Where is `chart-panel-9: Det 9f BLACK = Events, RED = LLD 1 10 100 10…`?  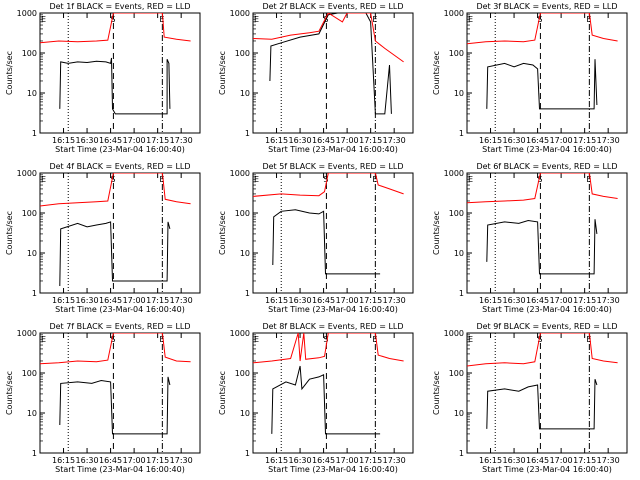
chart-panel-9: Det 9f BLACK = Events, RED = LLD 1 10 100 10… is located at coordinates (530, 398).